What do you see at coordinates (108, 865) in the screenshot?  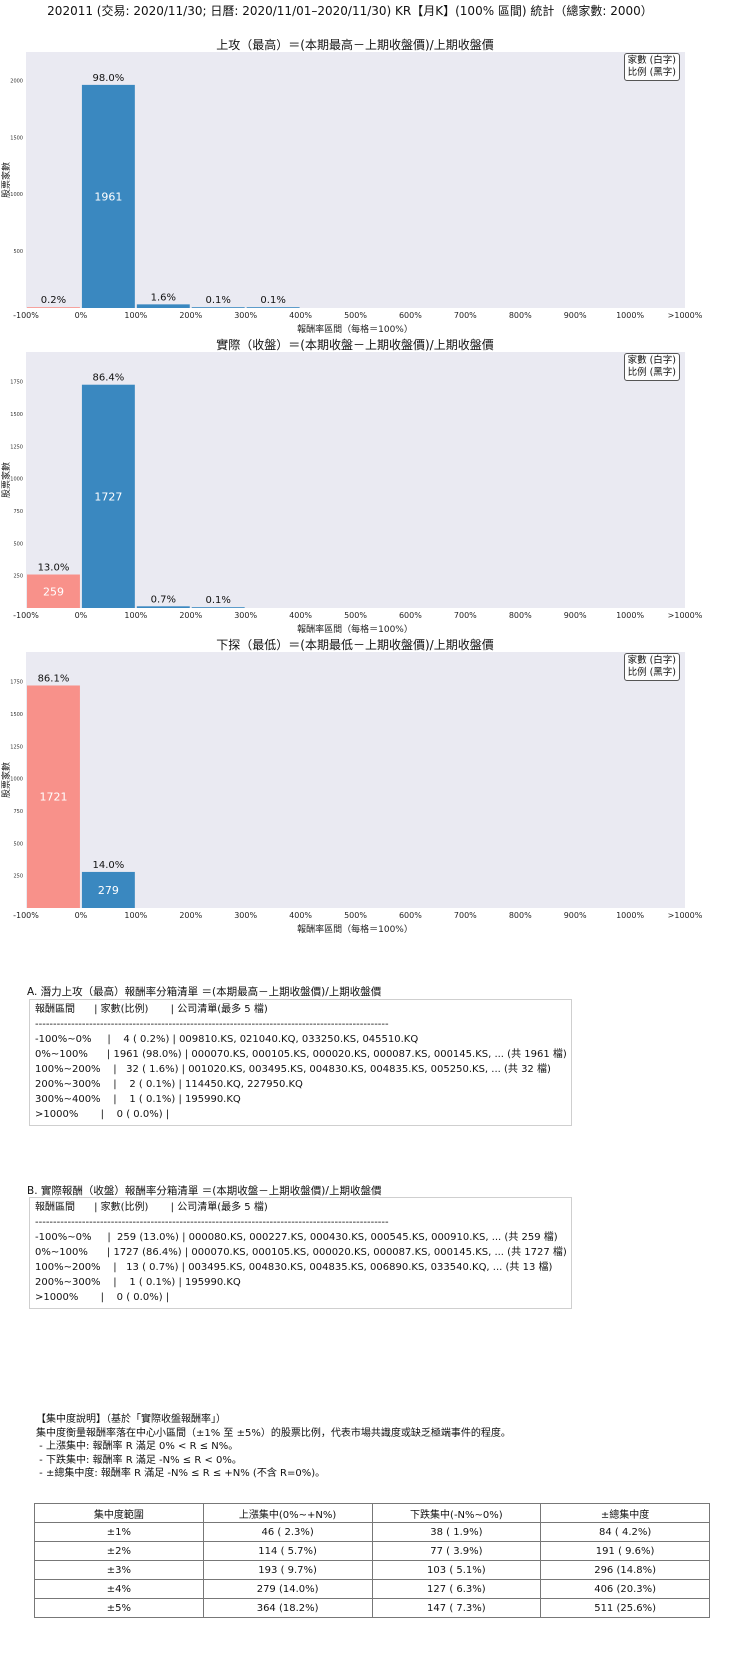 I see `bar-pct-label: 14.0%` at bounding box center [108, 865].